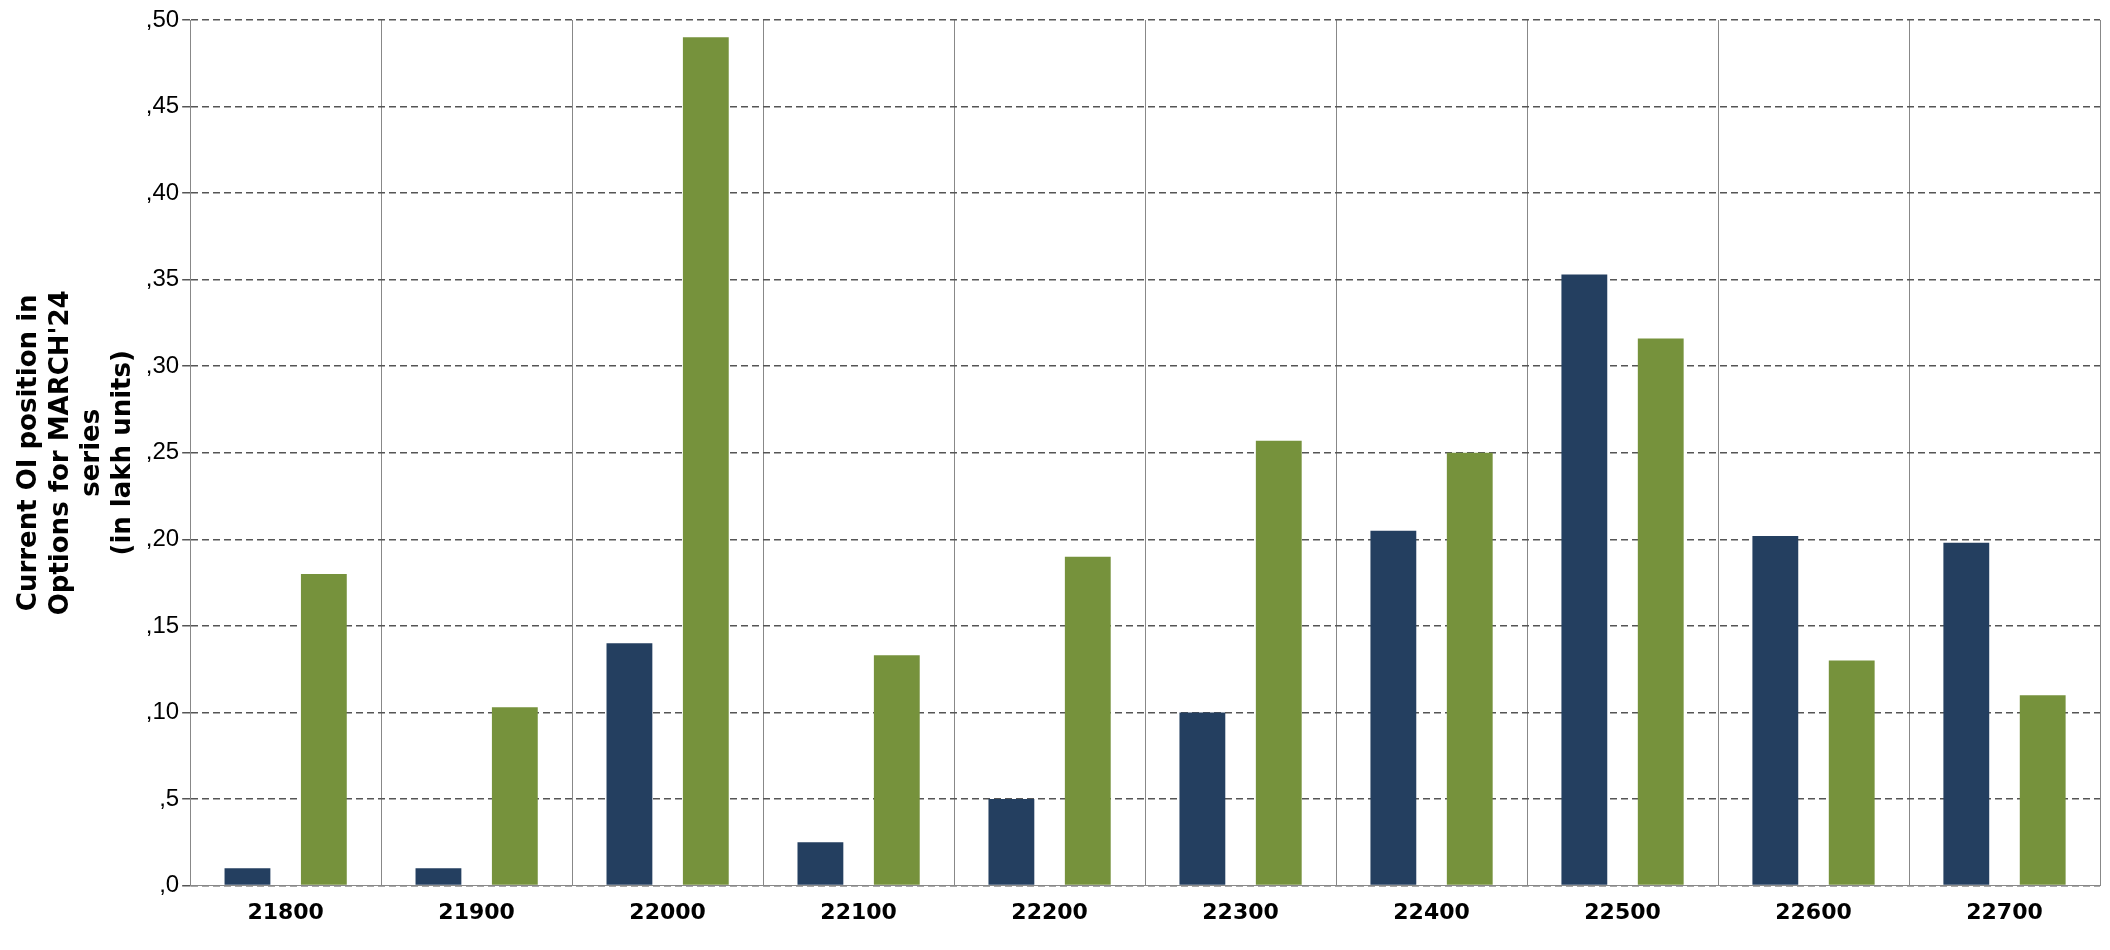  I want to click on y-tick-label: ,5, so click(169, 797).